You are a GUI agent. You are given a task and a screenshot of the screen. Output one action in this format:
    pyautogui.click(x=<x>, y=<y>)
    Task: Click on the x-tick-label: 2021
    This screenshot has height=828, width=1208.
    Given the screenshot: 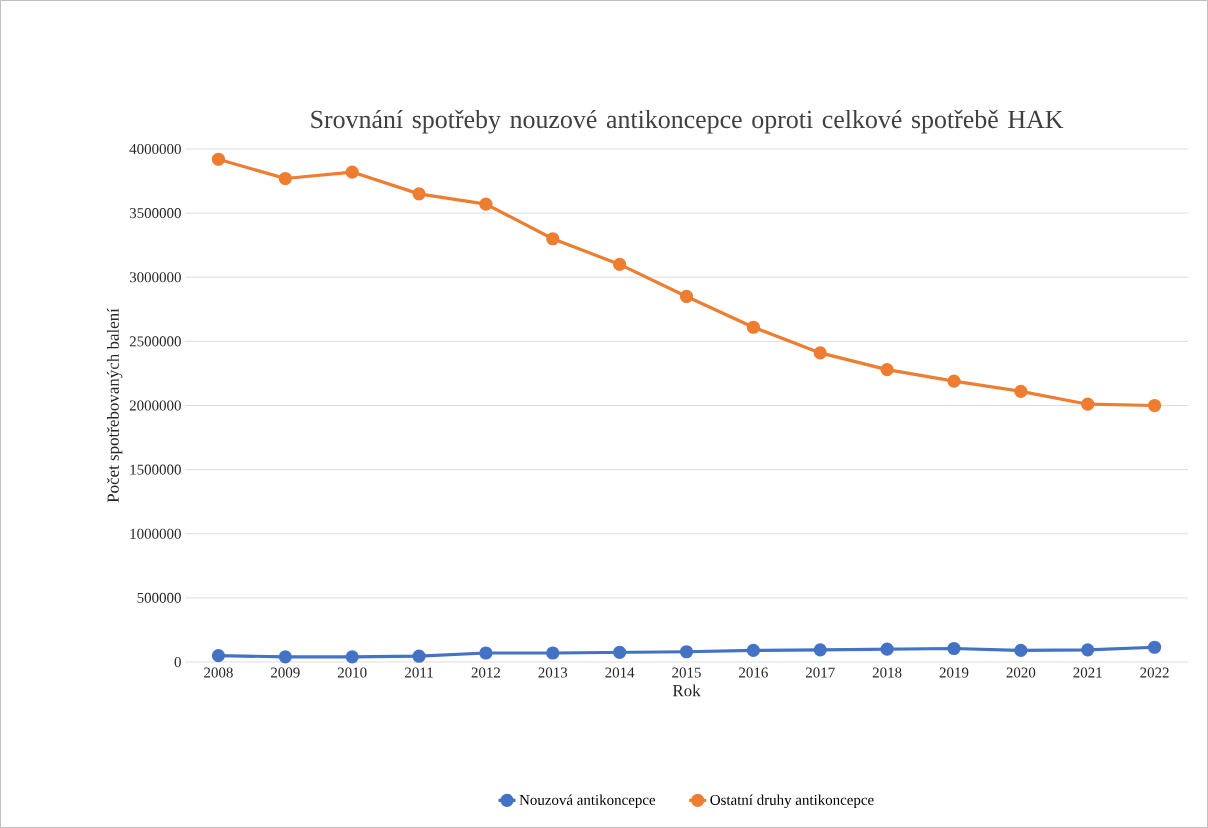 What is the action you would take?
    pyautogui.click(x=1087, y=672)
    